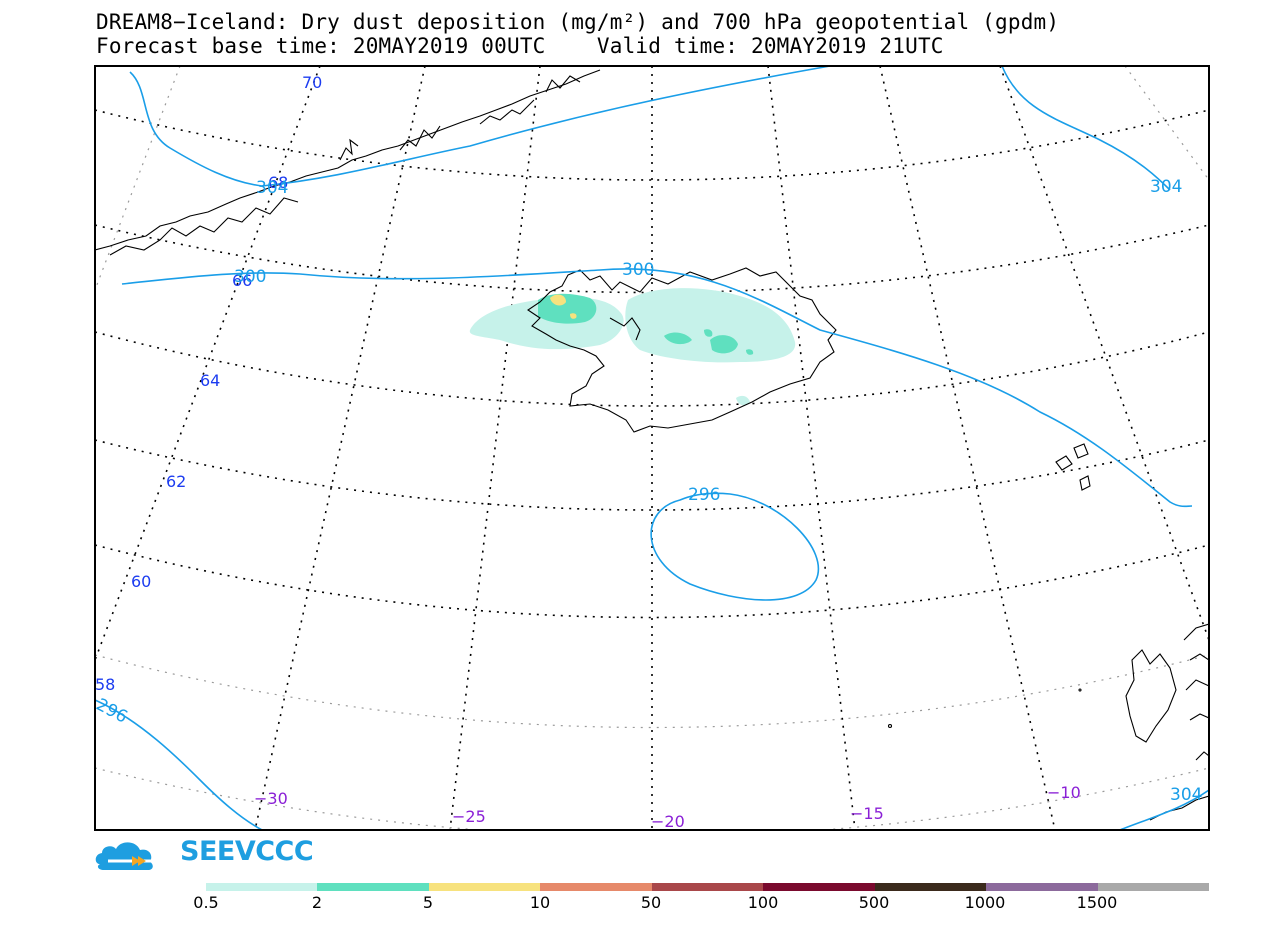  Describe the element at coordinates (651, 902) in the screenshot. I see `legend-label: 50` at that location.